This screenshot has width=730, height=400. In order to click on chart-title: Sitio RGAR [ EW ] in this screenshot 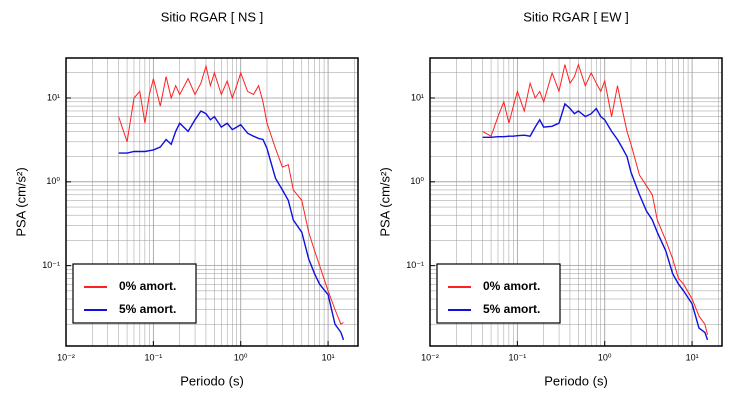, I will do `click(575, 16)`.